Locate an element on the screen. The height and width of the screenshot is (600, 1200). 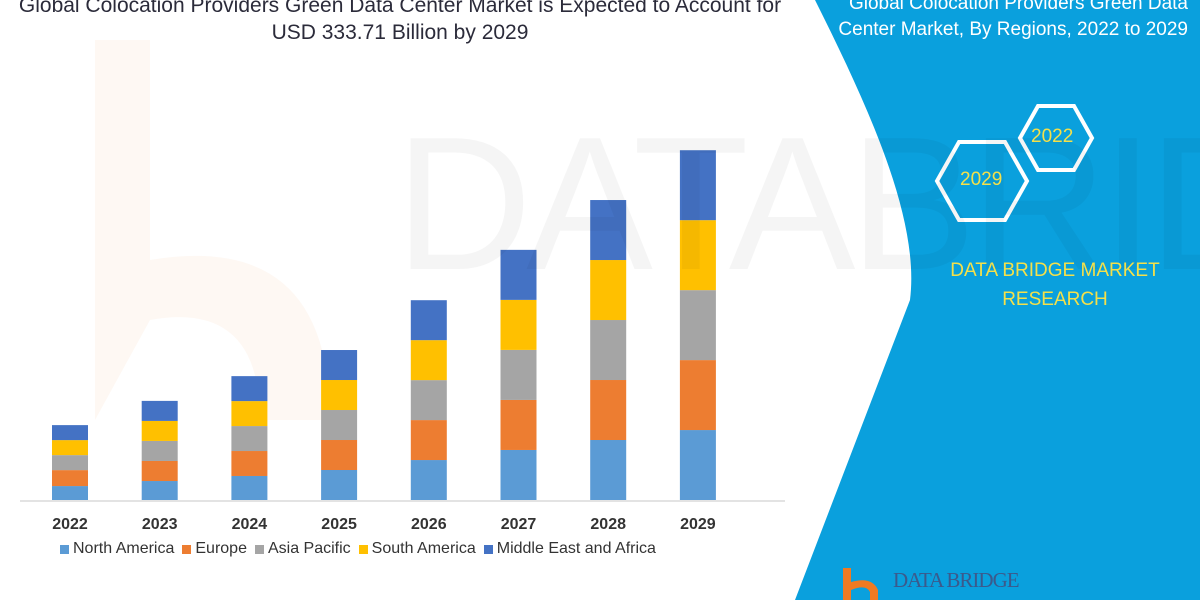
bar-2025-europe is located at coordinates (339, 455).